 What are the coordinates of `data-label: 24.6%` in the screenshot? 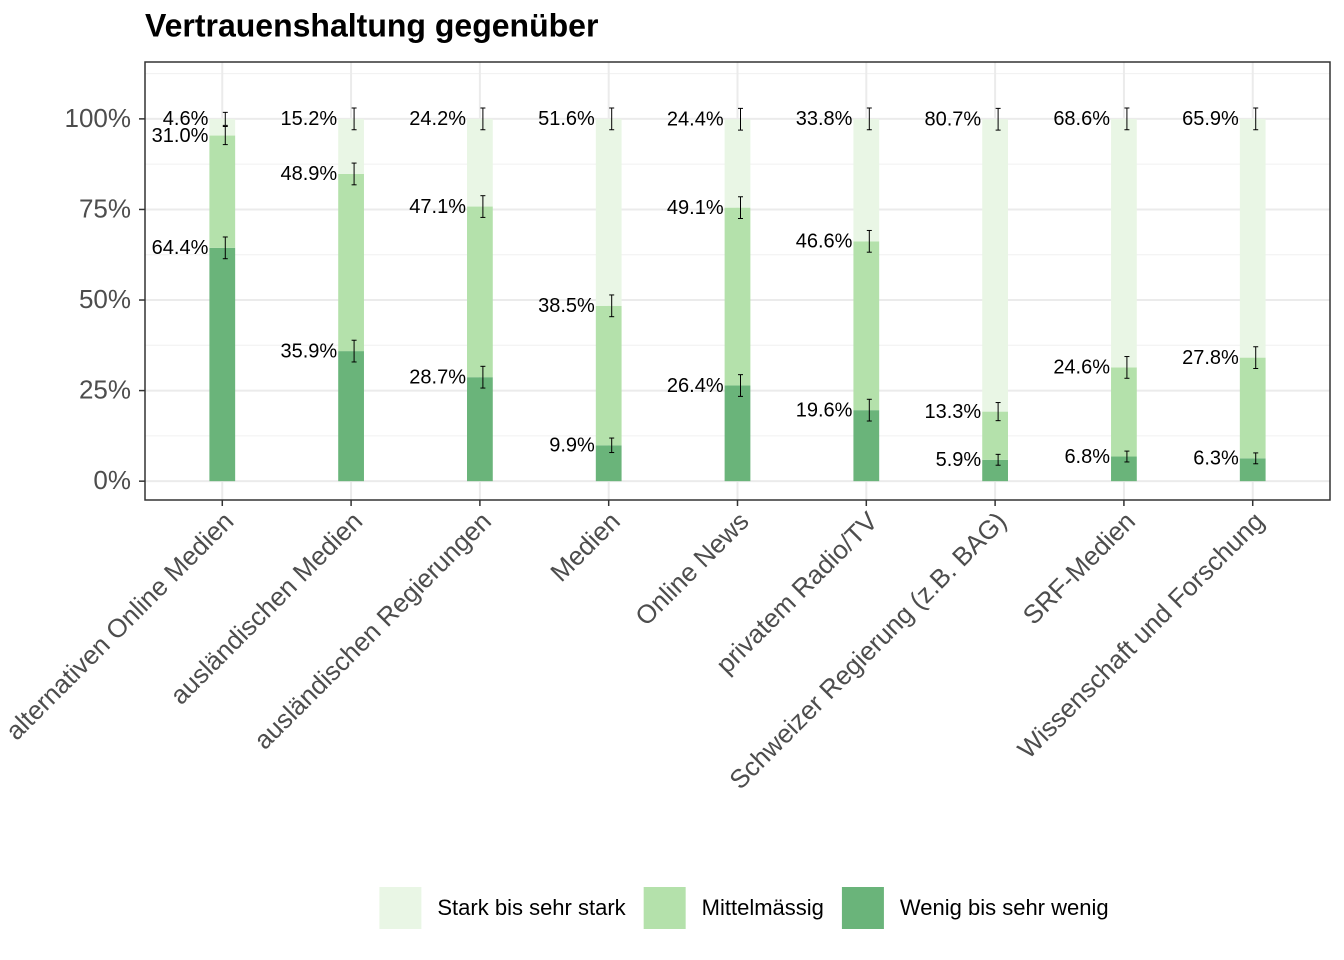 It's located at (1081, 368).